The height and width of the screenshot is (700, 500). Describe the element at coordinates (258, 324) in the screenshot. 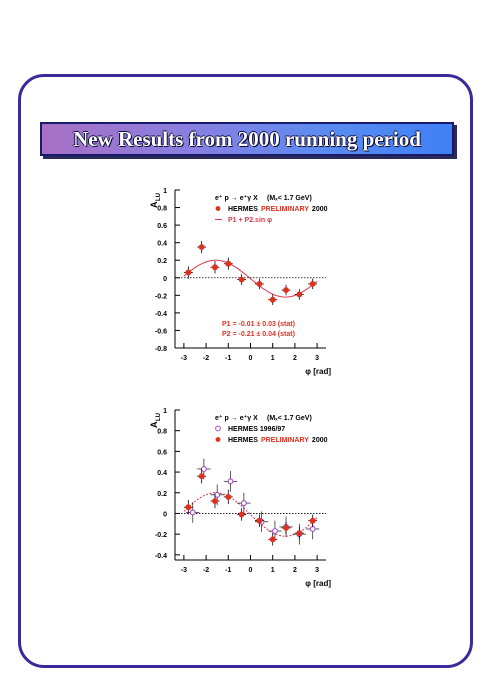

I see `fit-parameter-text: P1 = -0.01 ± 0.03 (stat)` at that location.